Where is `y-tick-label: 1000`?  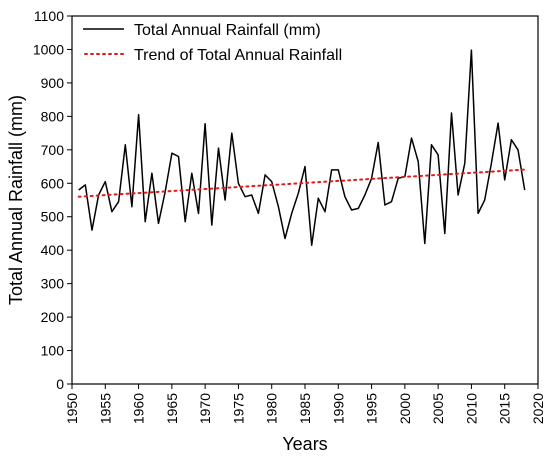 y-tick-label: 1000 is located at coordinates (48, 49).